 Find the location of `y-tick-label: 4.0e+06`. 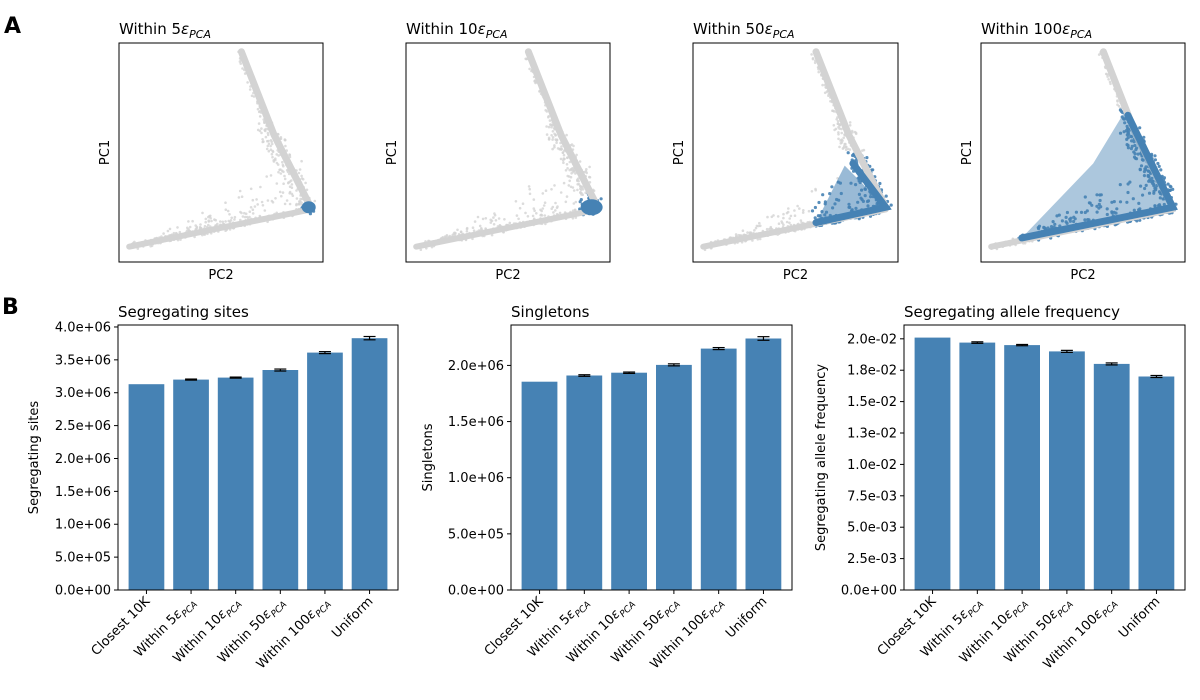

y-tick-label: 4.0e+06 is located at coordinates (83, 327).